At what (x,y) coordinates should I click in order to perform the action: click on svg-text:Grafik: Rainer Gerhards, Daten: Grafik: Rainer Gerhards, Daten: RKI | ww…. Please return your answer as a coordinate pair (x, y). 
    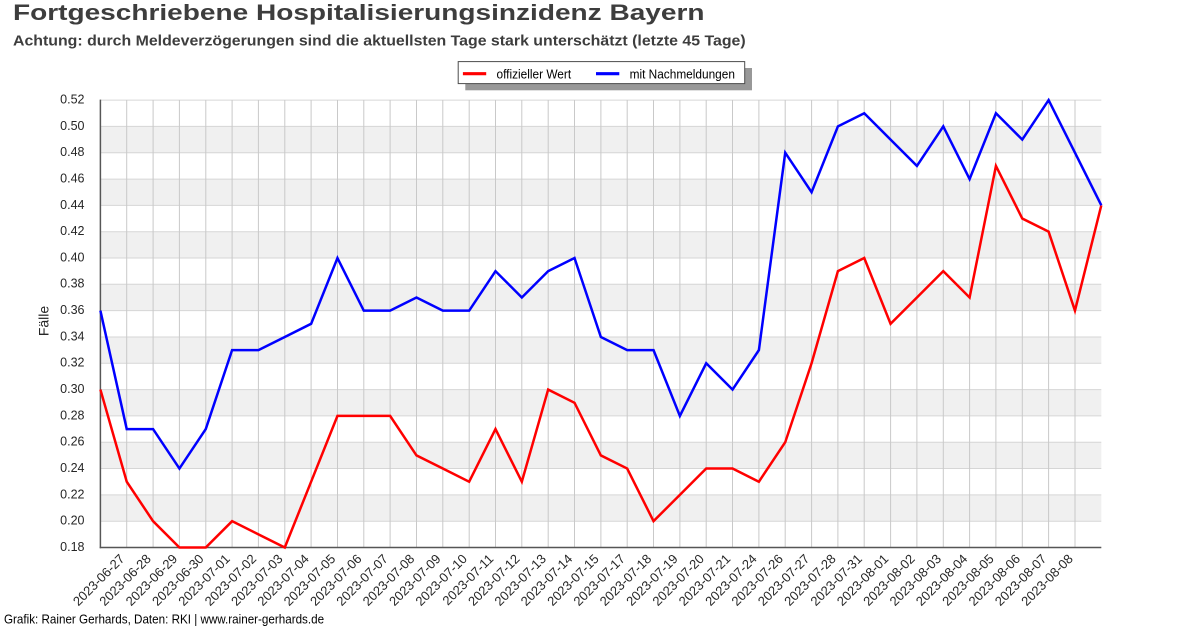
    Looking at the image, I should click on (164, 619).